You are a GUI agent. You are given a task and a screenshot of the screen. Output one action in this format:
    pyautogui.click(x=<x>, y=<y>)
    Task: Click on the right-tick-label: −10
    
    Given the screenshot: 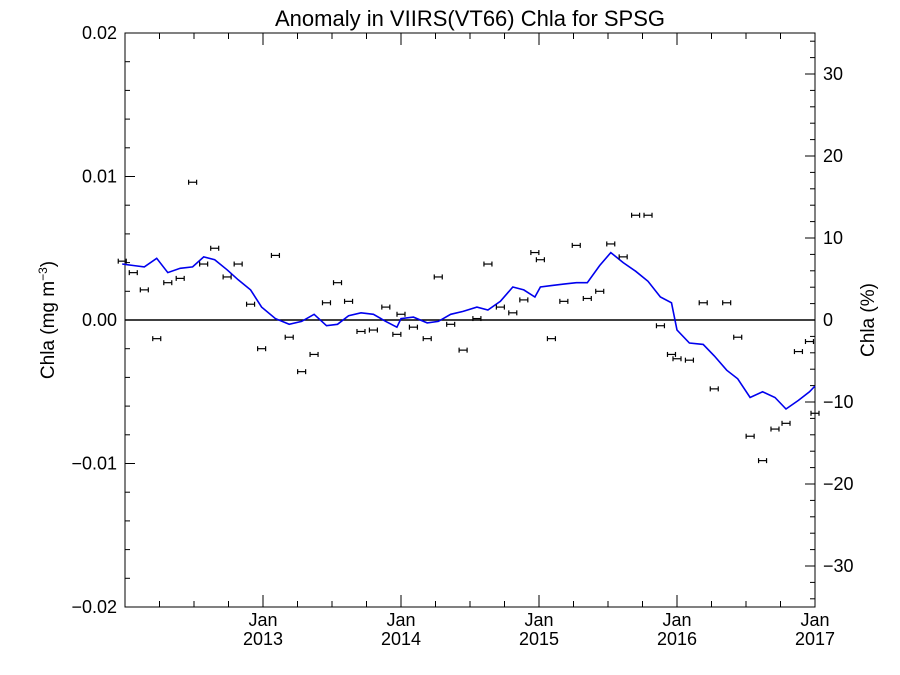 What is the action you would take?
    pyautogui.click(x=838, y=402)
    